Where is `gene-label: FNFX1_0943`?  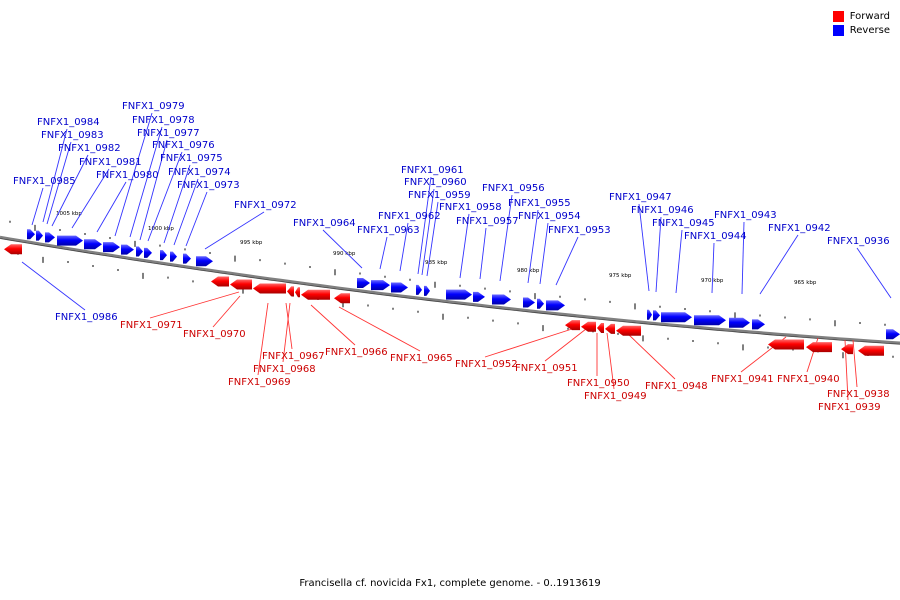
gene-label: FNFX1_0943 is located at coordinates (745, 215).